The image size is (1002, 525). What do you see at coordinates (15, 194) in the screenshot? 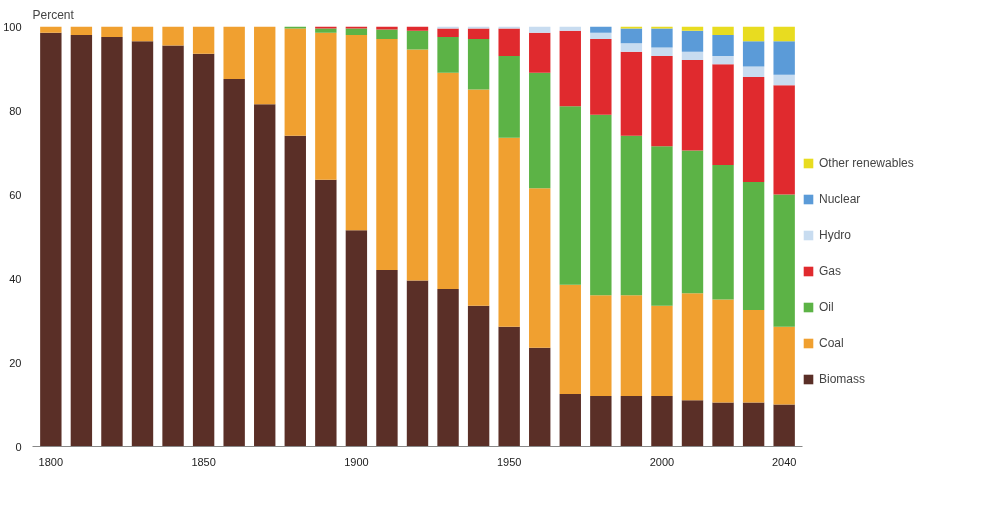
I see `y-tick-label: 60` at bounding box center [15, 194].